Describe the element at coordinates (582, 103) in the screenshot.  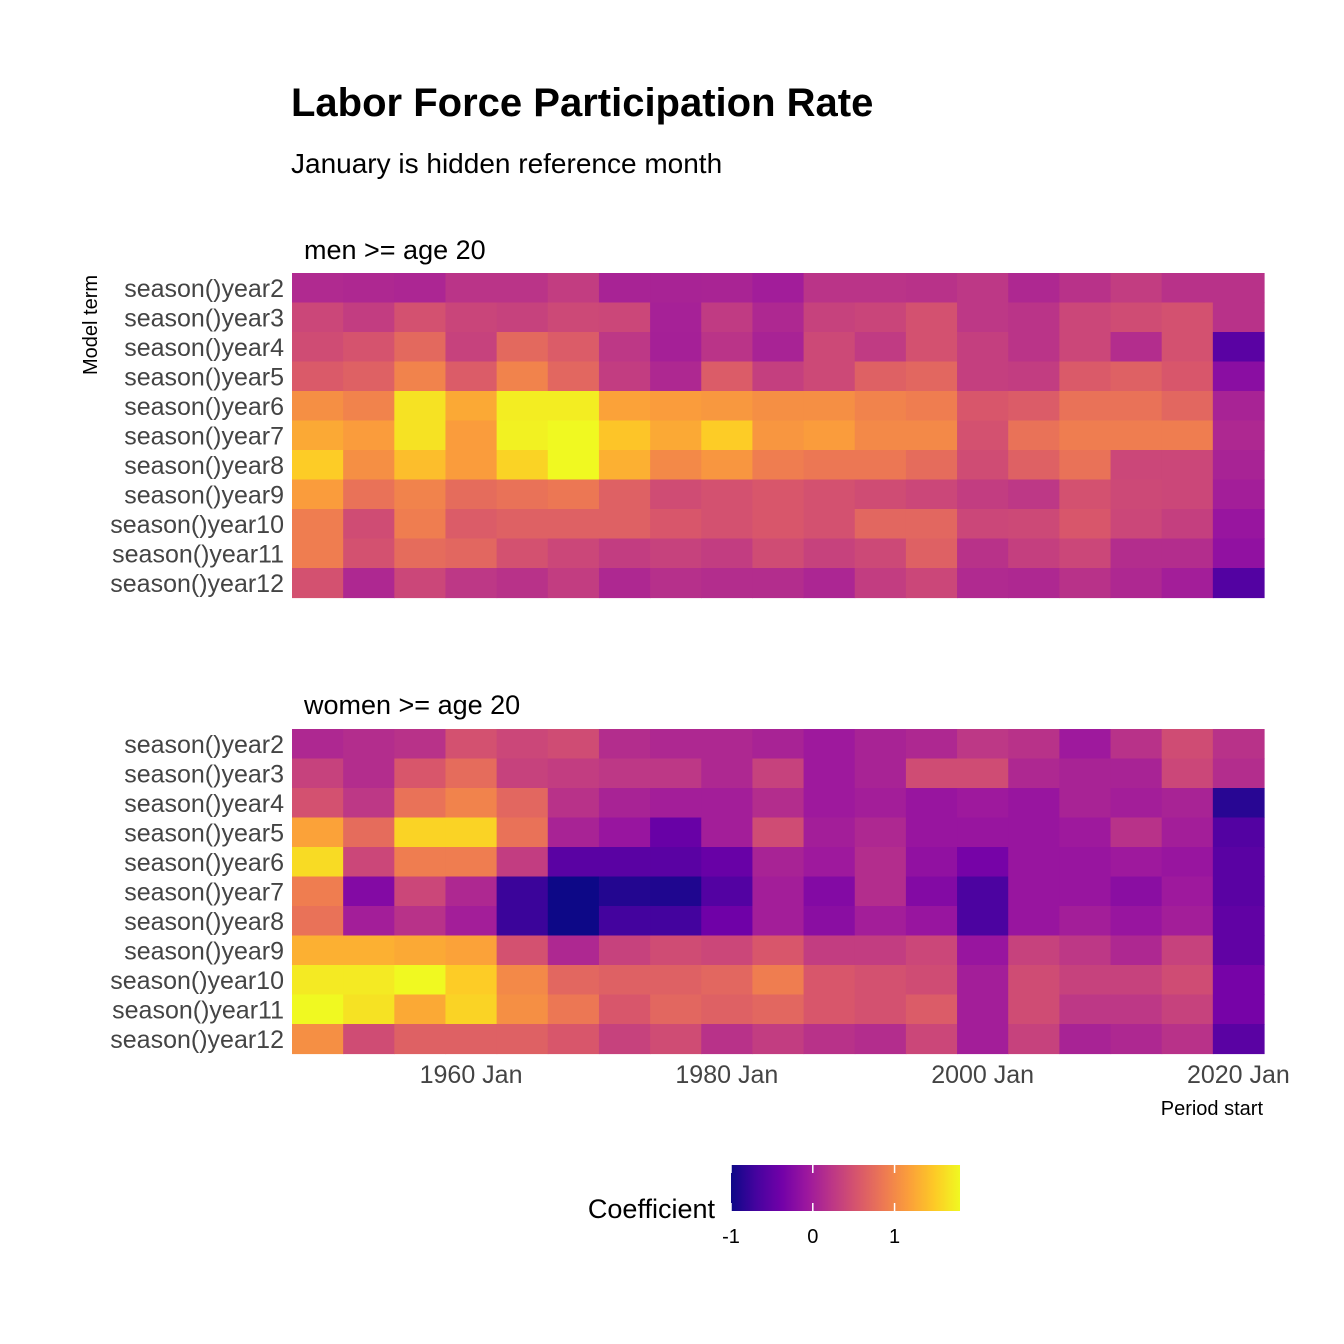
I see `chart-title: Labor Force Participation Rate` at that location.